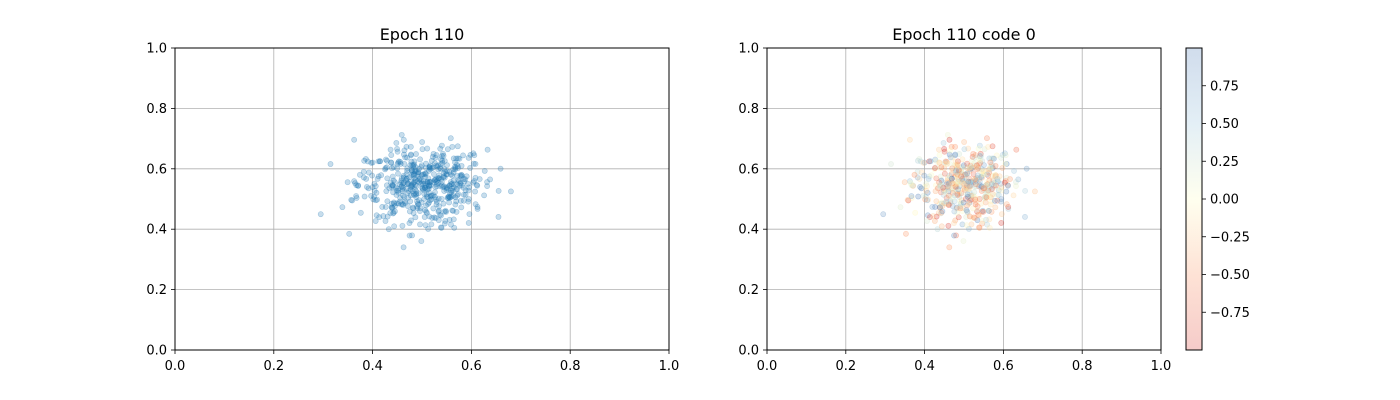  What do you see at coordinates (1224, 200) in the screenshot?
I see `colorbar-tick-label: 0.00` at bounding box center [1224, 200].